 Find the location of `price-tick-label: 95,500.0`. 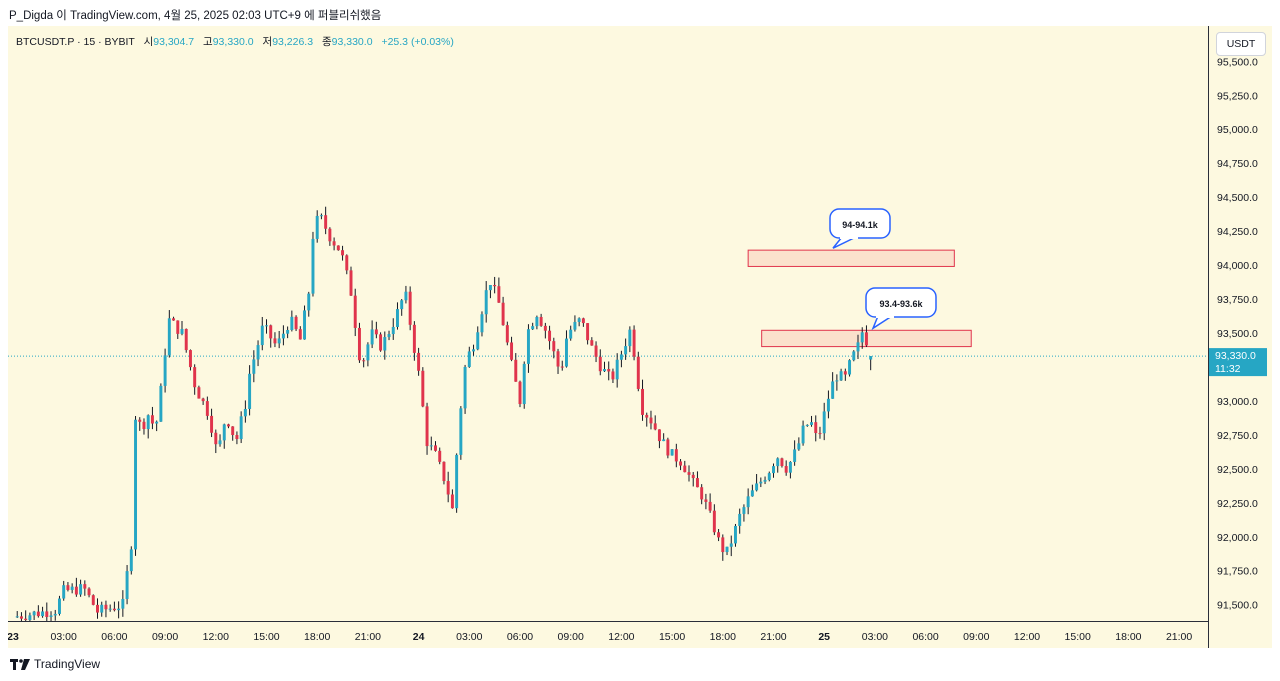

price-tick-label: 95,500.0 is located at coordinates (1237, 62).